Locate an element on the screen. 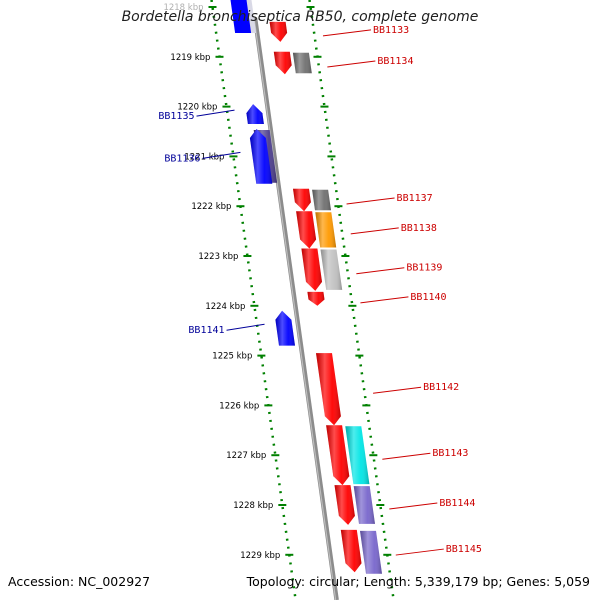 Image resolution: width=600 pixels, height=604 pixels. tick-label: 1229 kbp is located at coordinates (260, 556).